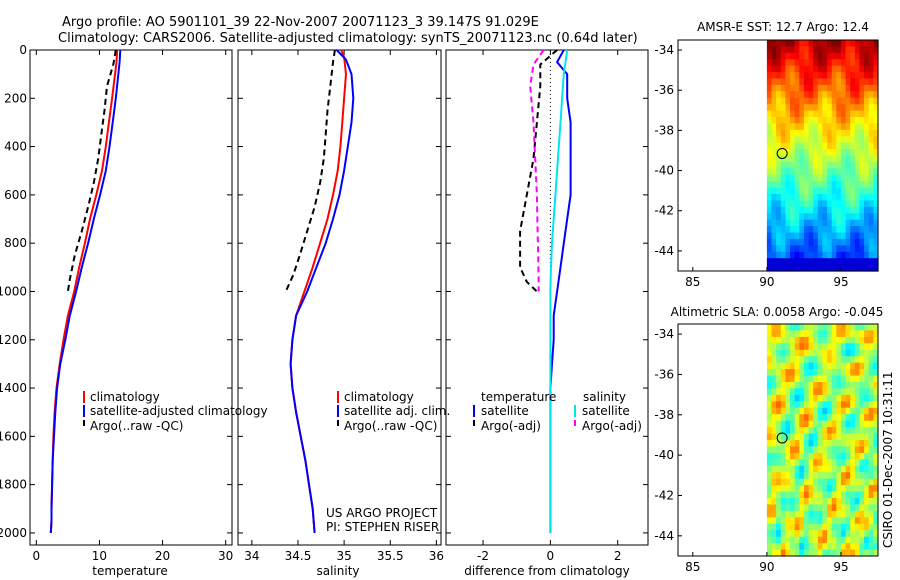 This screenshot has height=580, width=900. I want to click on sst-map: 85 90 95-34-36-38-40-42-44, so click(766, 164).